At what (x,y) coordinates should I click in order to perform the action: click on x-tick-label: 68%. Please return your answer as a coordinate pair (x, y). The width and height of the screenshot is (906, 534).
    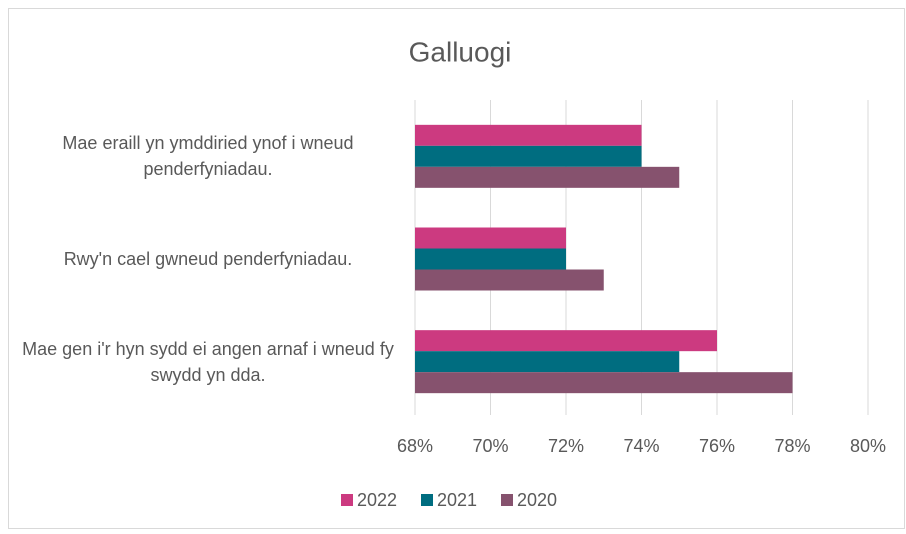
    Looking at the image, I should click on (415, 446).